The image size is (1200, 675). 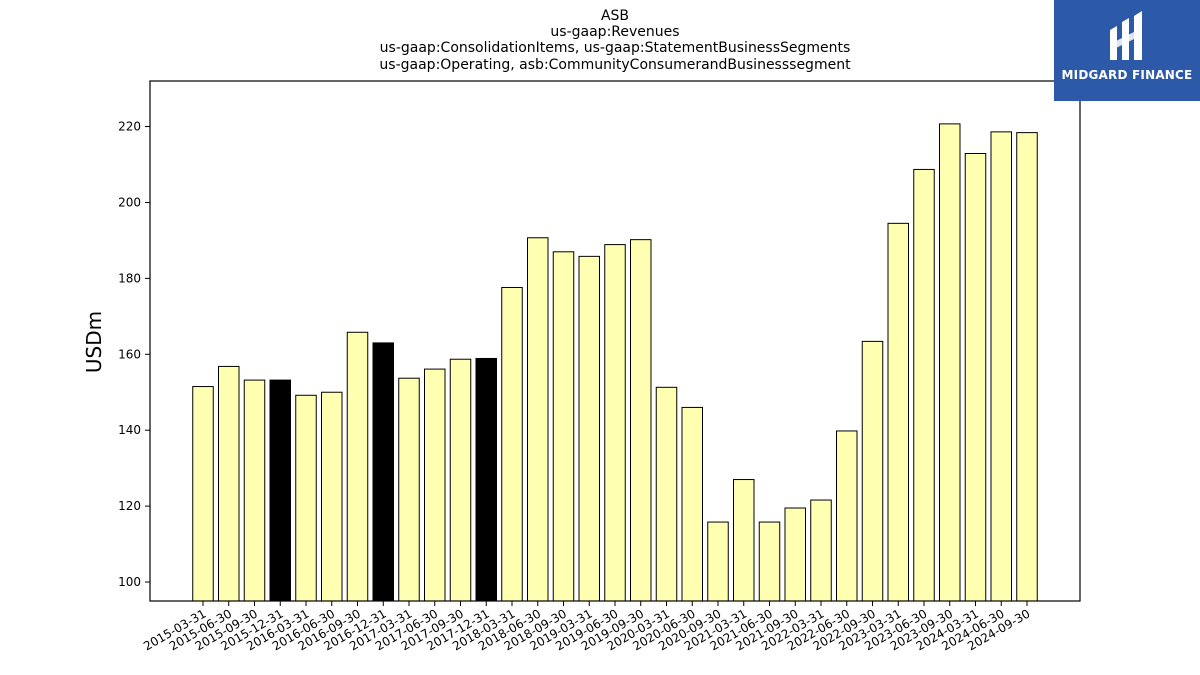 What do you see at coordinates (129, 278) in the screenshot?
I see `y-tick-label: 180` at bounding box center [129, 278].